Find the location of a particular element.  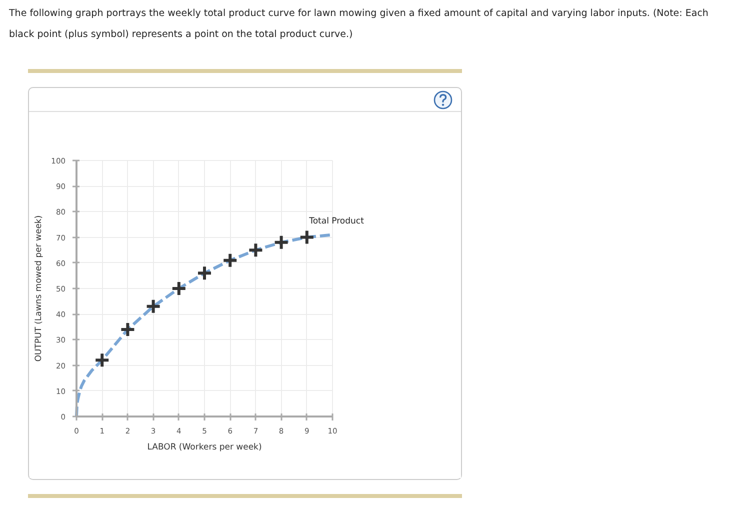

series-label: Total Product is located at coordinates (336, 221).